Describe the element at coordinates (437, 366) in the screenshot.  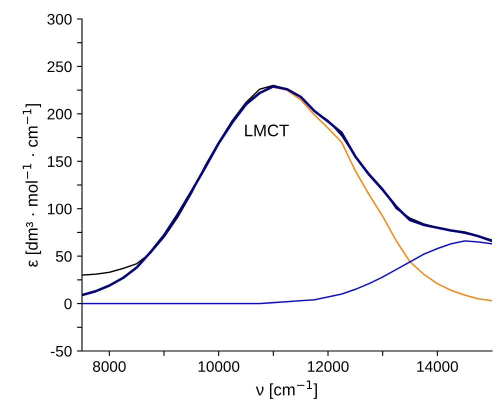
I see `x-tick-label: 14000` at that location.